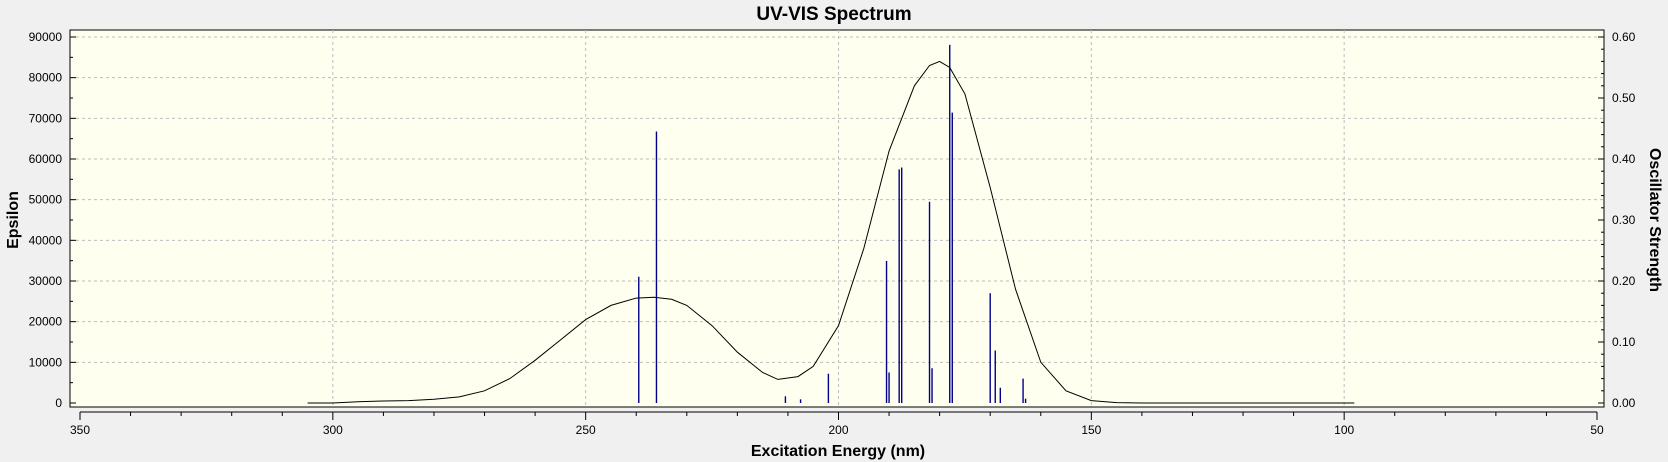 This screenshot has height=462, width=1668. Describe the element at coordinates (46, 200) in the screenshot. I see `y-tick-label: 50000` at that location.